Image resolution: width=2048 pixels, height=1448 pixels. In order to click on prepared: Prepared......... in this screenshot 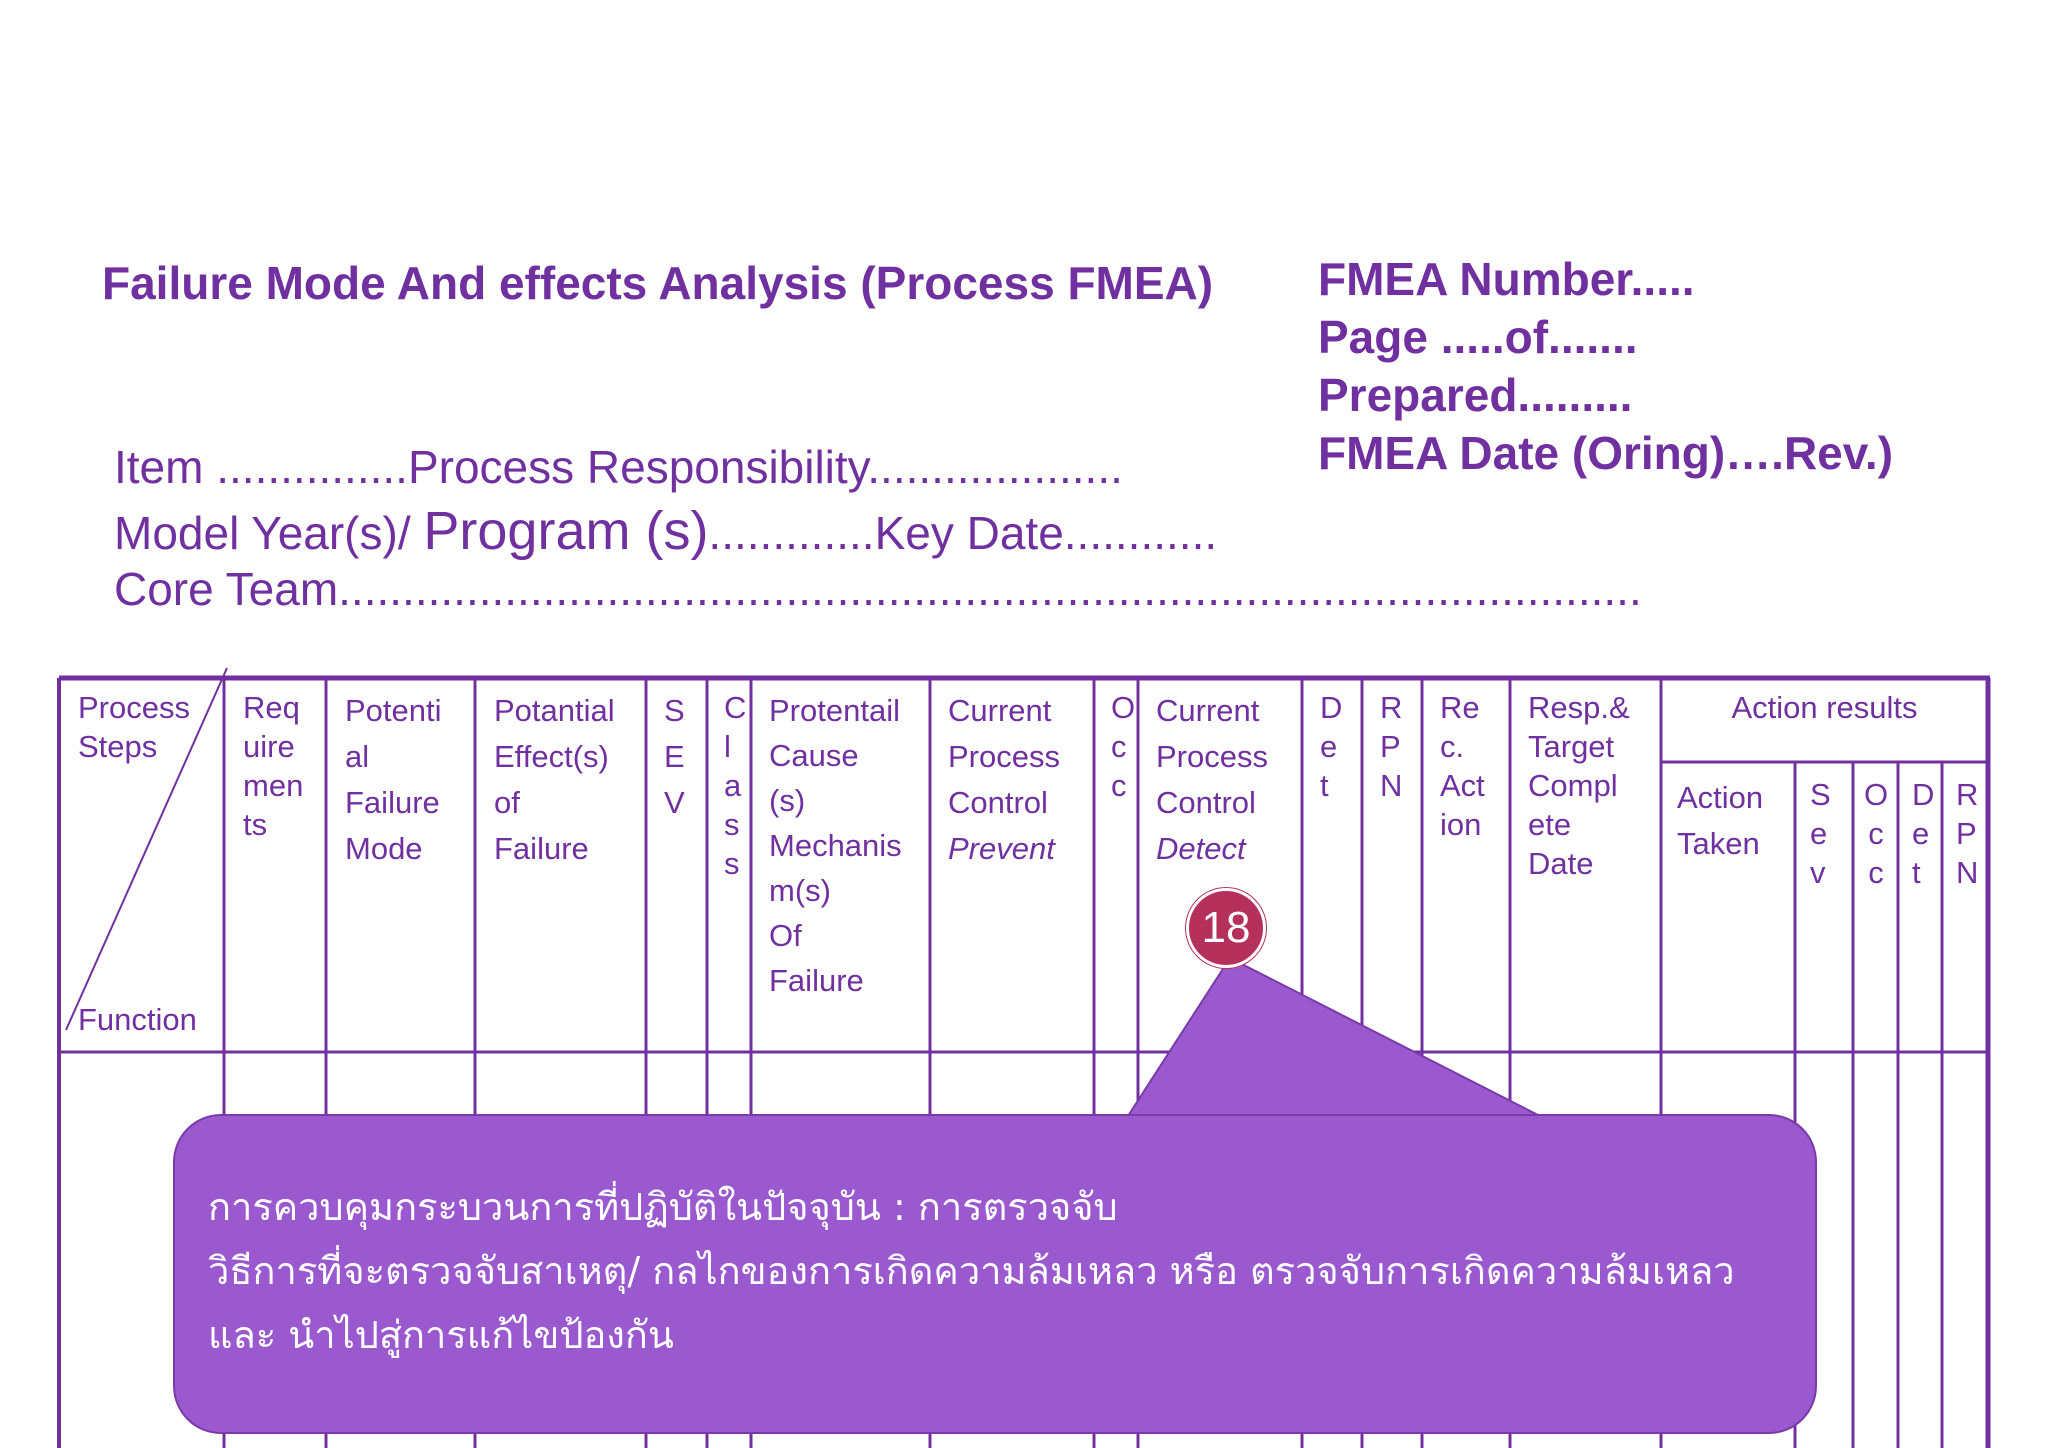, I will do `click(1475, 395)`.